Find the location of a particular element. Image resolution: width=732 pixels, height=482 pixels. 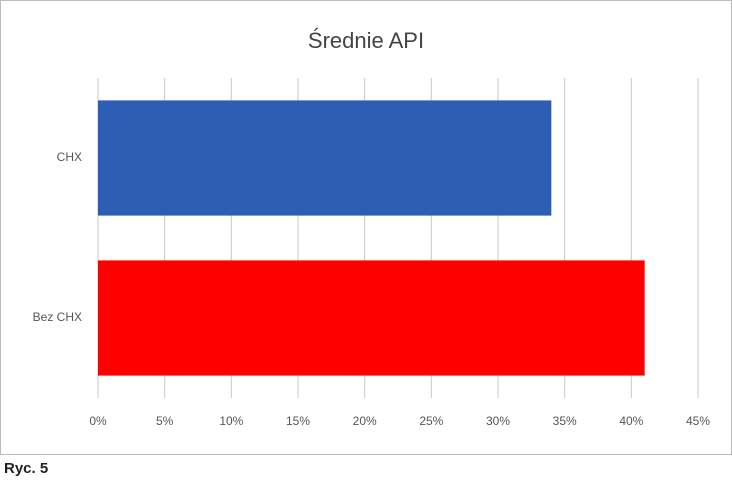

y-tick-label: CHX is located at coordinates (69, 157).